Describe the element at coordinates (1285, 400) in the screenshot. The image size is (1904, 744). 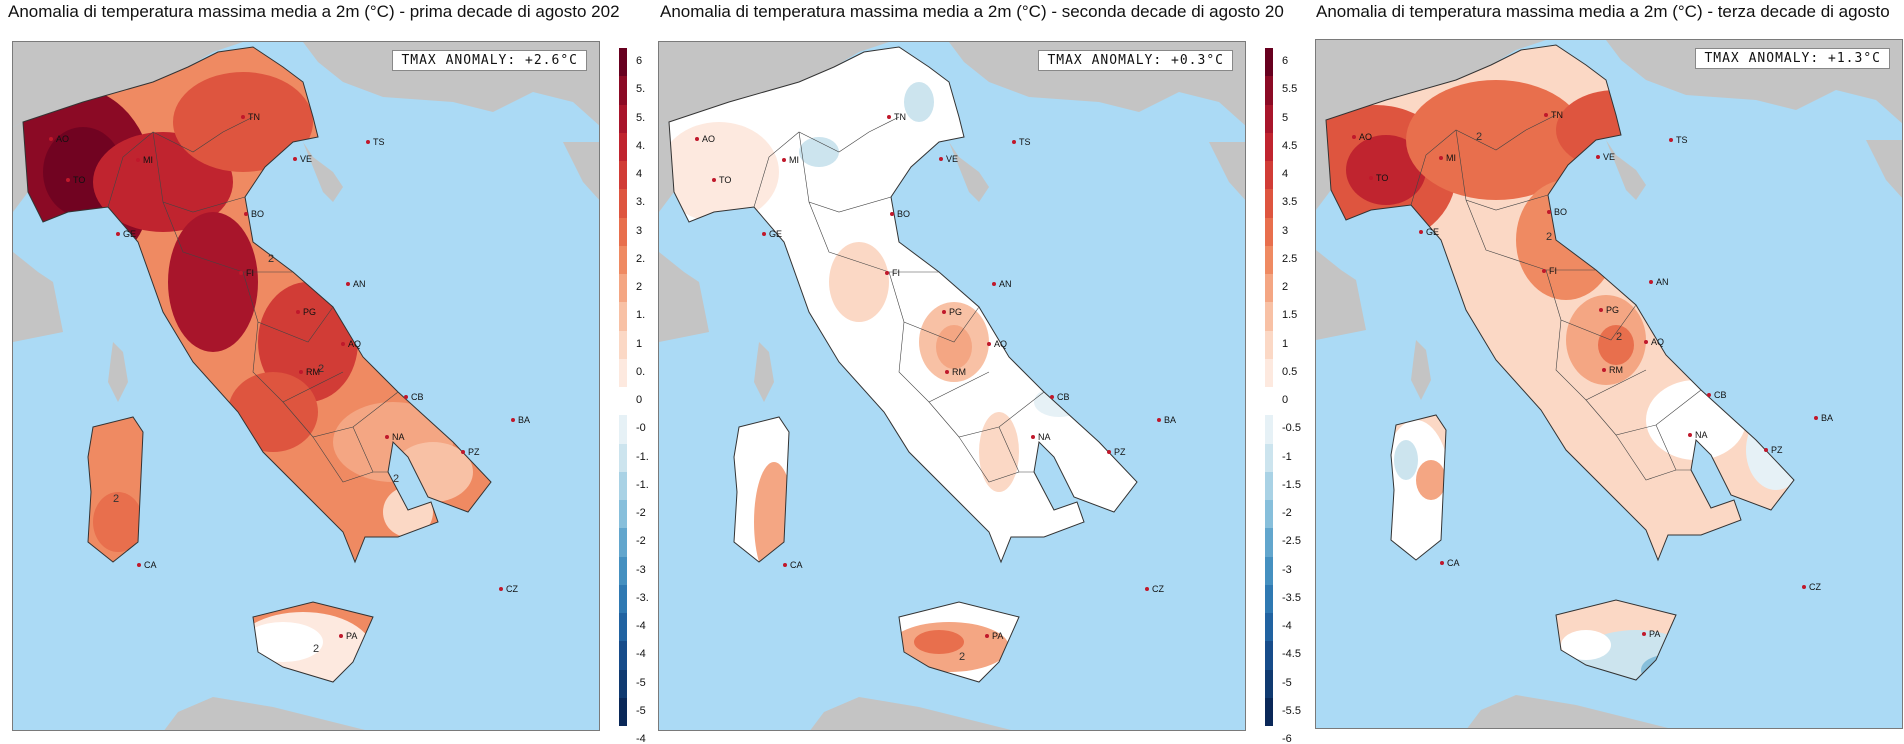
I see `colorbar-tick-label: 0` at that location.